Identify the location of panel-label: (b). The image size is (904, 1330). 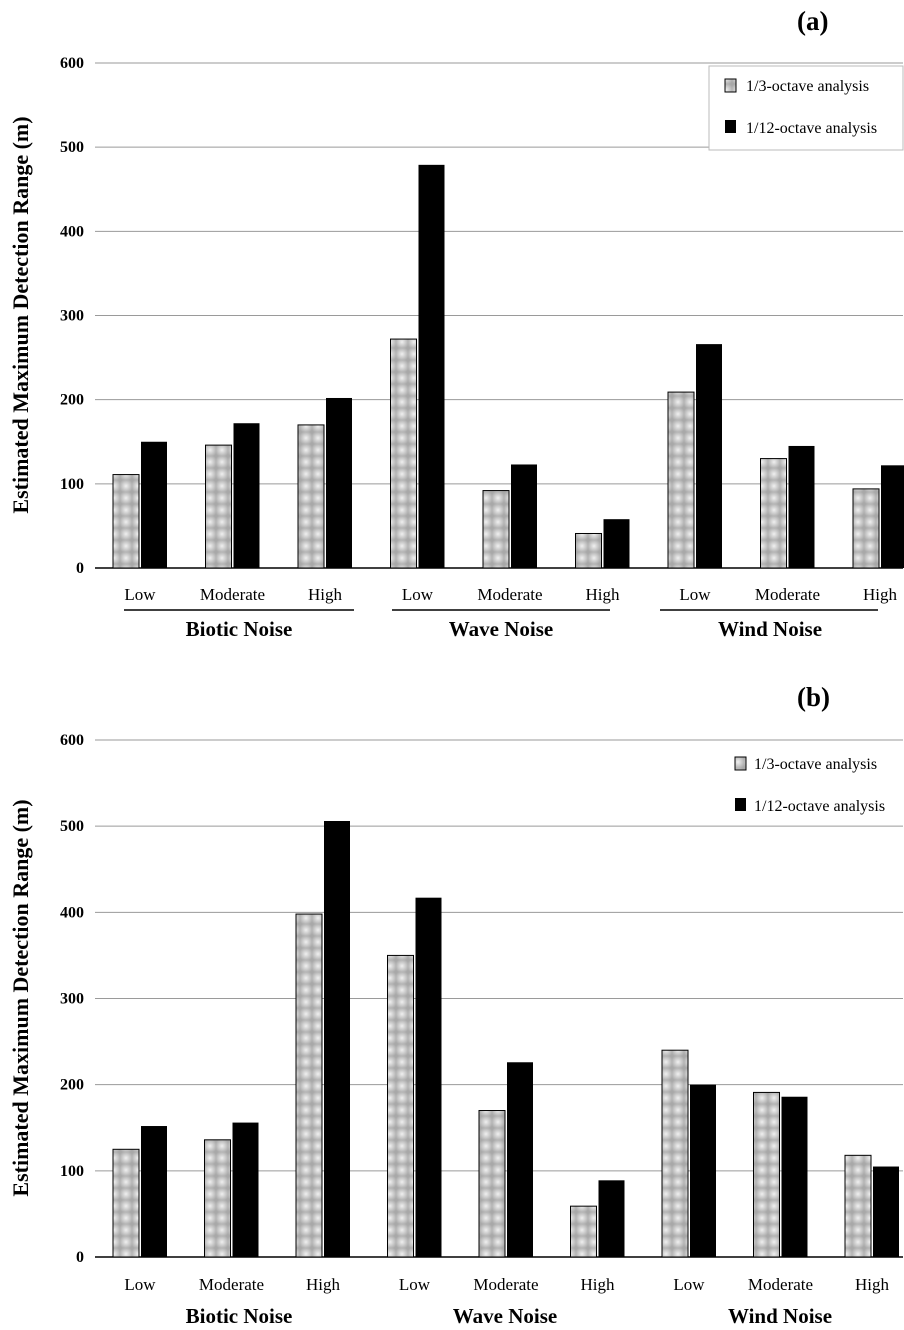
(813, 697).